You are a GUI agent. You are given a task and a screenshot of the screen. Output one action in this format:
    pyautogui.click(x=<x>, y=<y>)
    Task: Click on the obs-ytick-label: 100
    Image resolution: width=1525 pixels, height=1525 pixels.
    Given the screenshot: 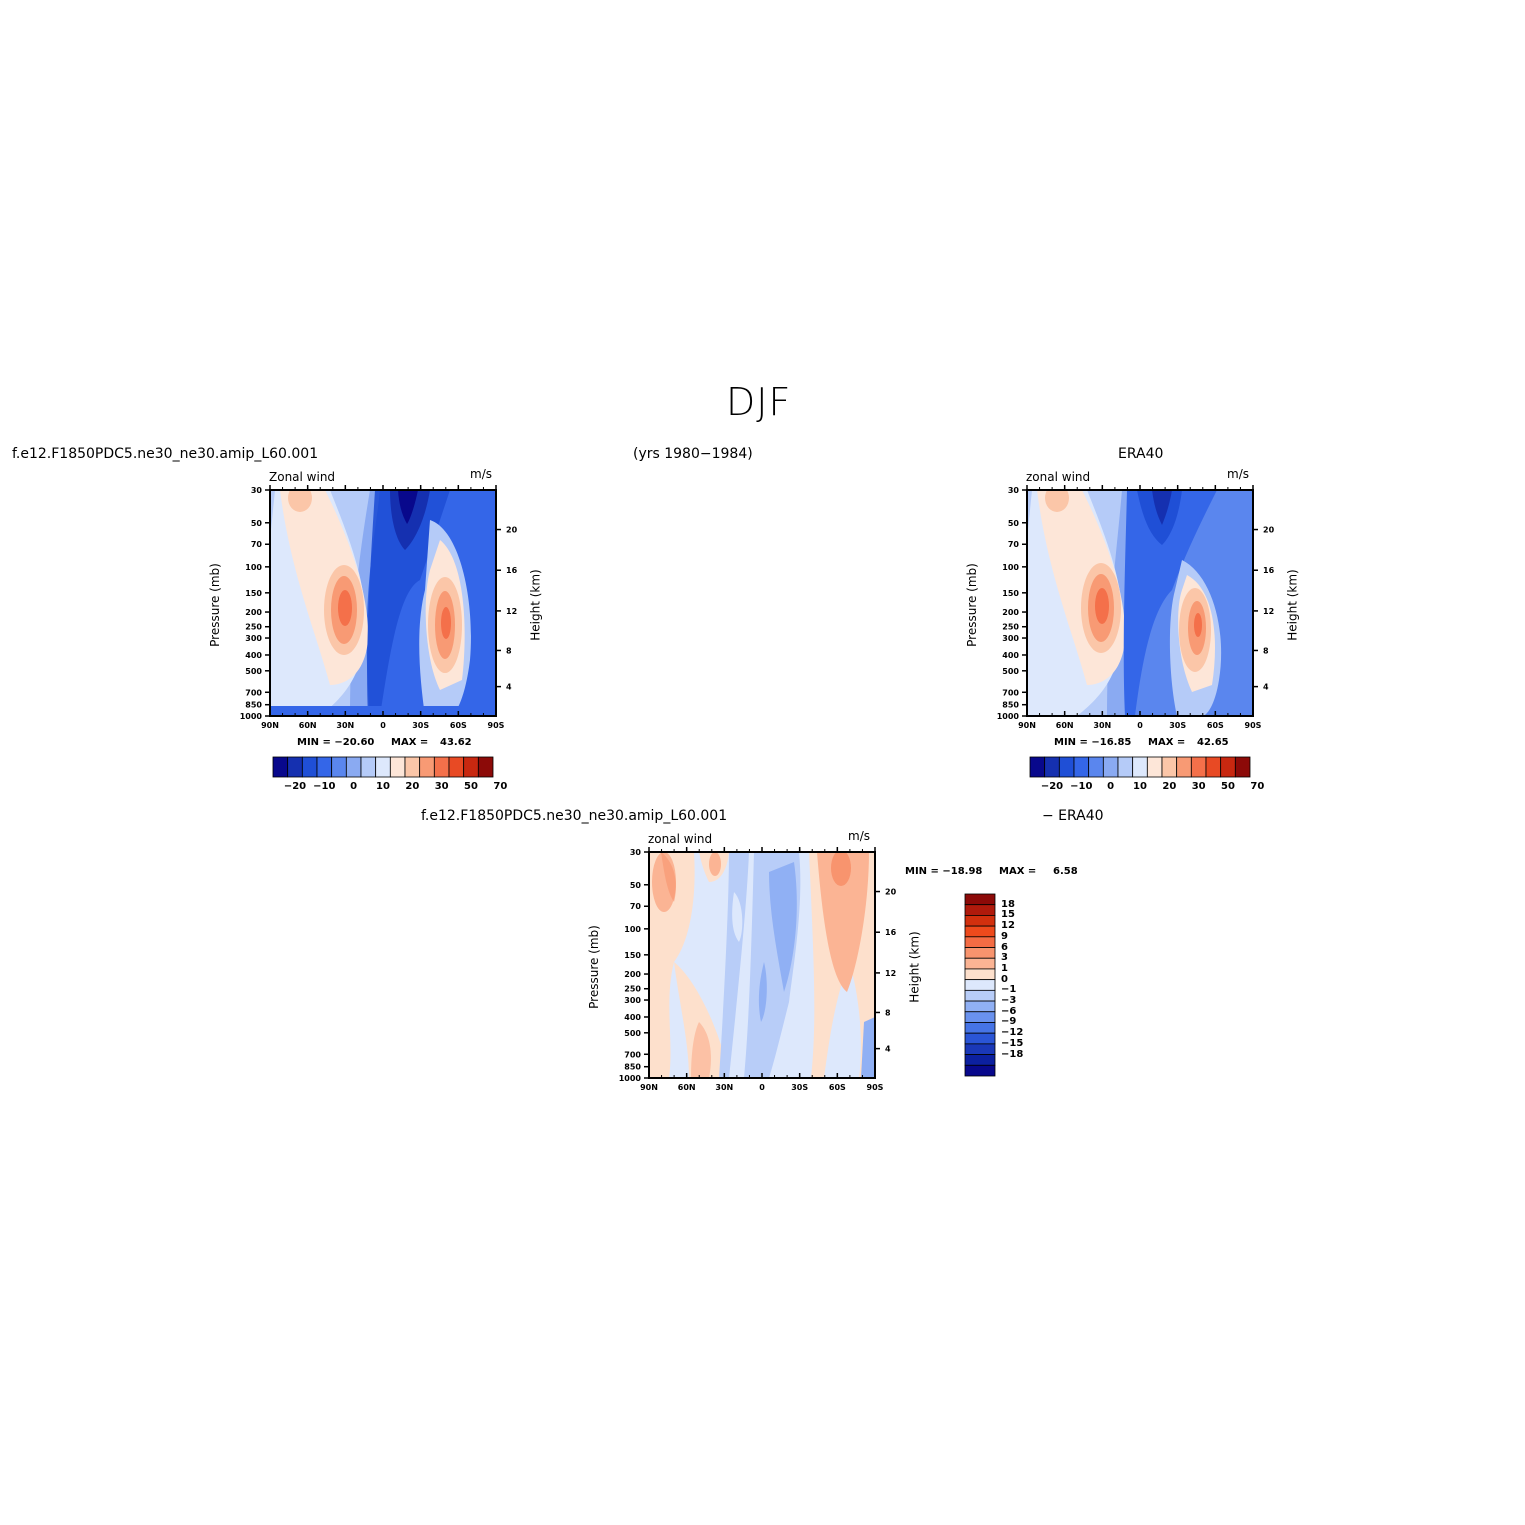 What is the action you would take?
    pyautogui.click(x=1010, y=567)
    